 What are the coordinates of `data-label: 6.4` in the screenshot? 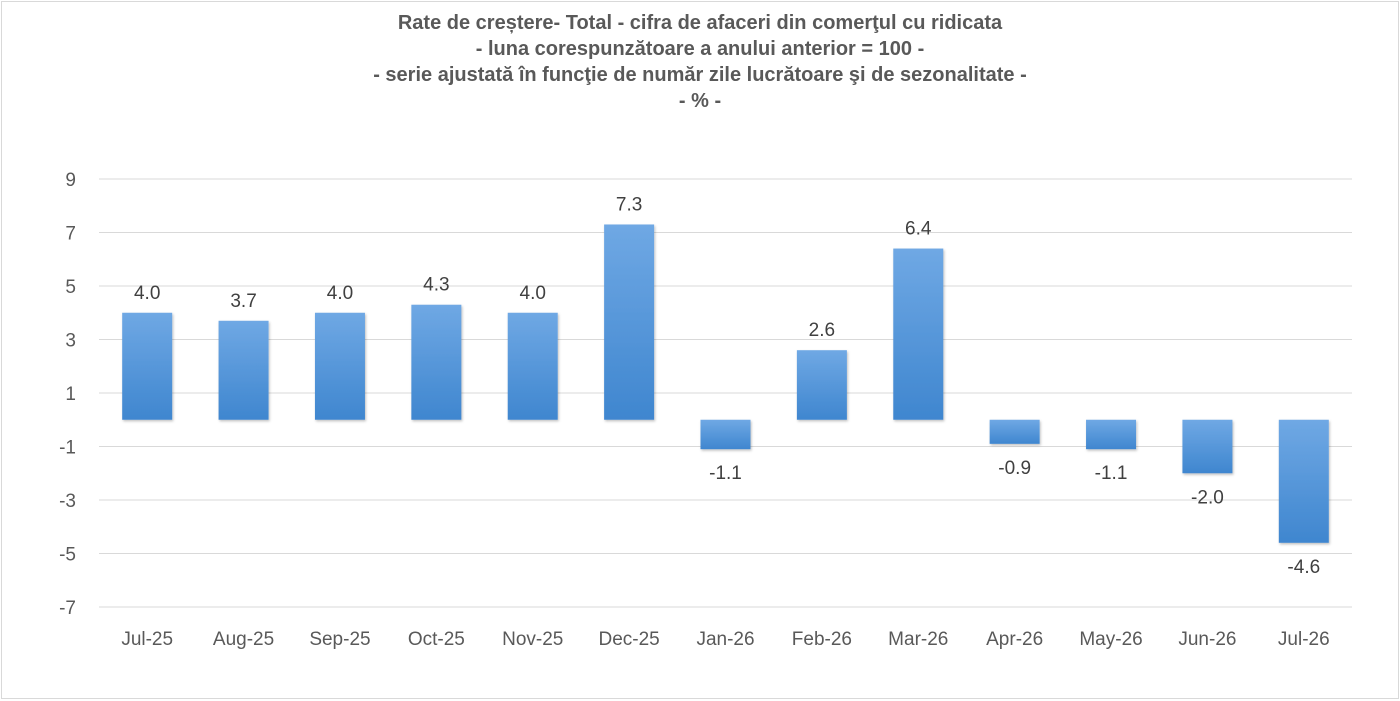 It's located at (918, 229).